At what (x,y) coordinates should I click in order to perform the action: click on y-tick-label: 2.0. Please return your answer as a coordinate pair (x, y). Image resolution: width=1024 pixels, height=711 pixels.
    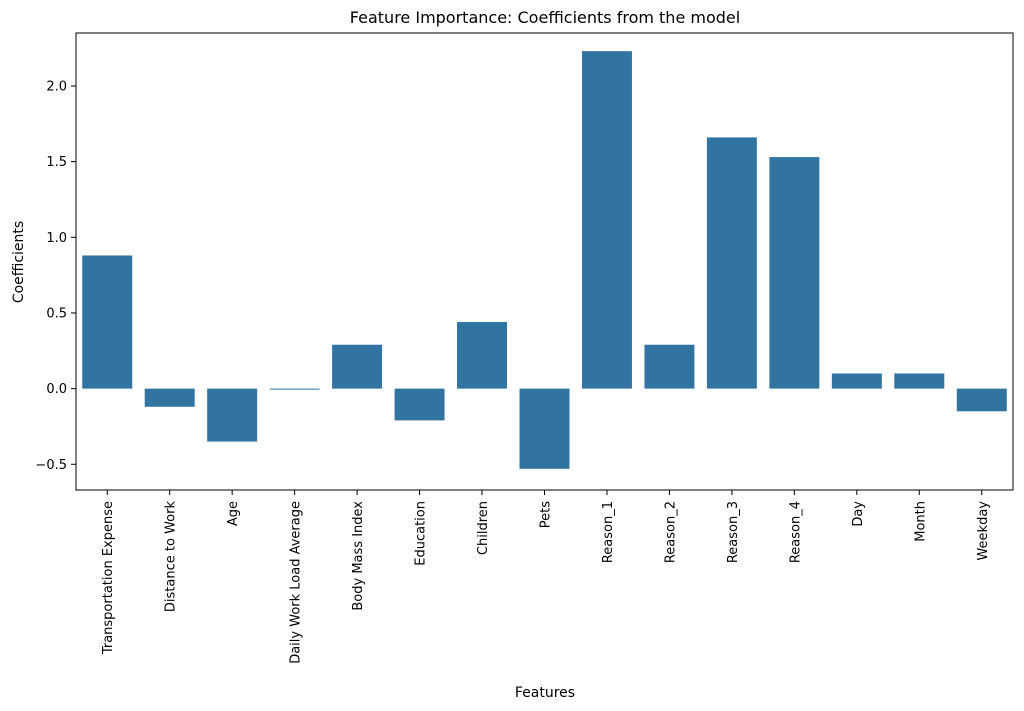
    Looking at the image, I should click on (56, 86).